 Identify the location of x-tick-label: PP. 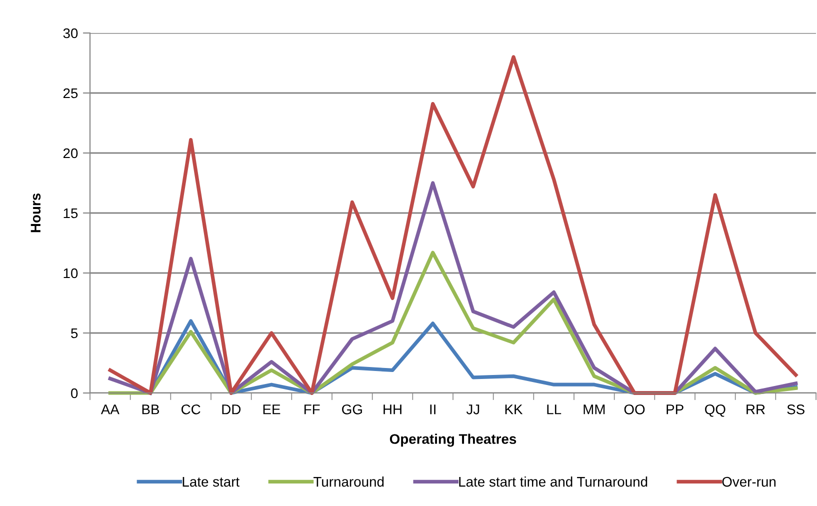
(675, 409).